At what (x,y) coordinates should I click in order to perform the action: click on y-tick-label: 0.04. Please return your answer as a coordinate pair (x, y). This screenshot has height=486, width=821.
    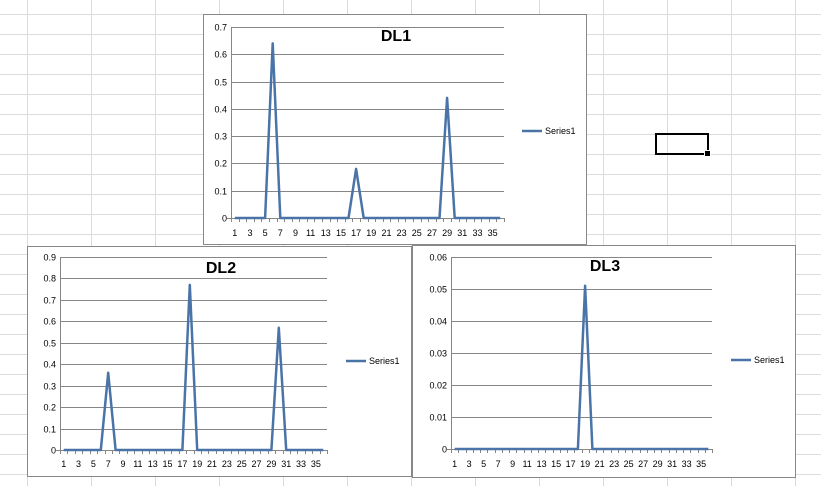
    Looking at the image, I should click on (438, 322).